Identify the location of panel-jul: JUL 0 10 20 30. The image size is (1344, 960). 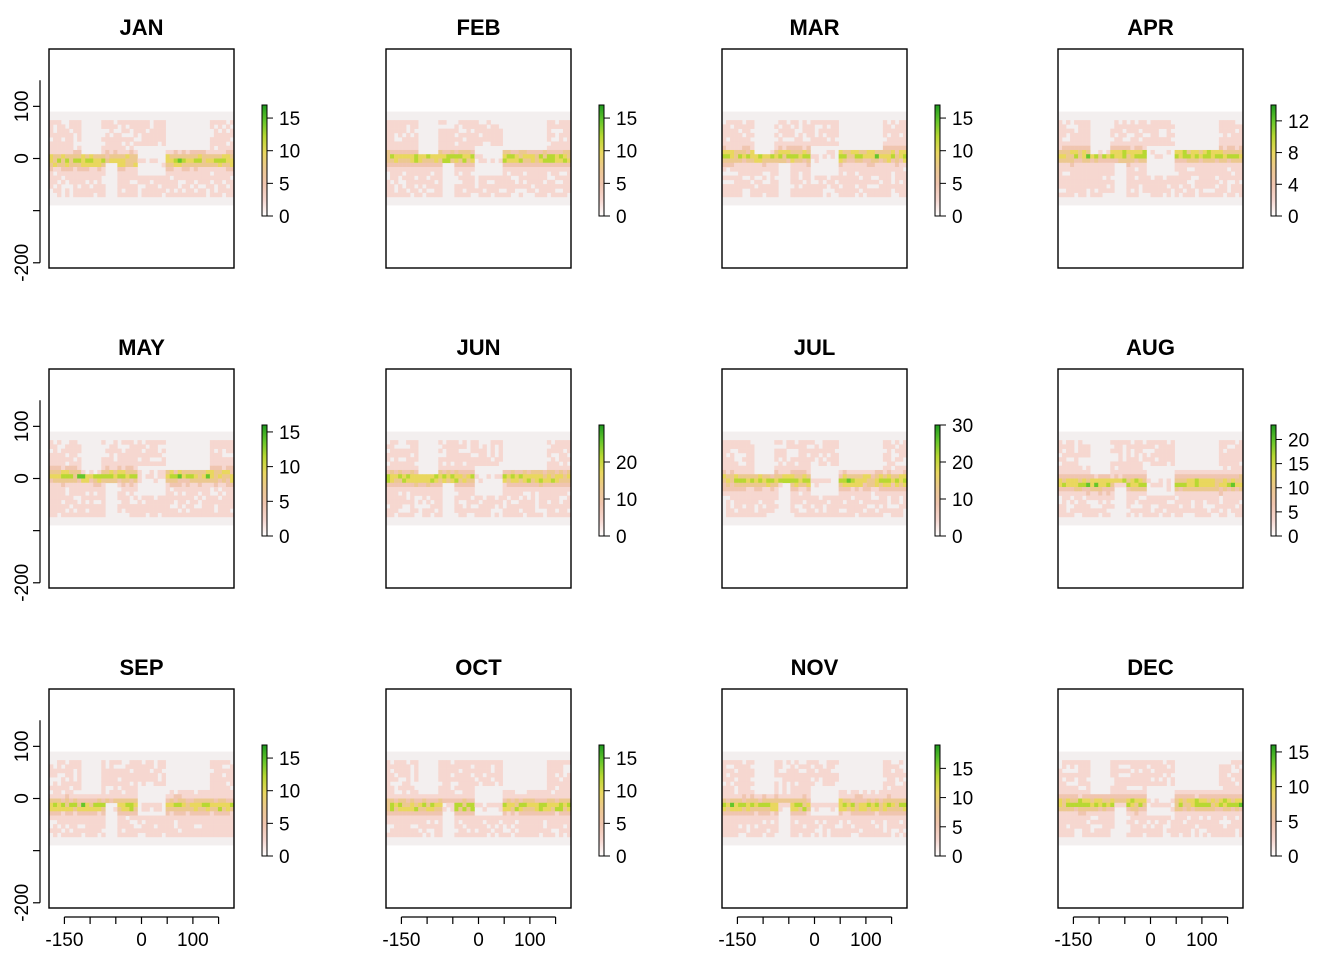
(847, 462).